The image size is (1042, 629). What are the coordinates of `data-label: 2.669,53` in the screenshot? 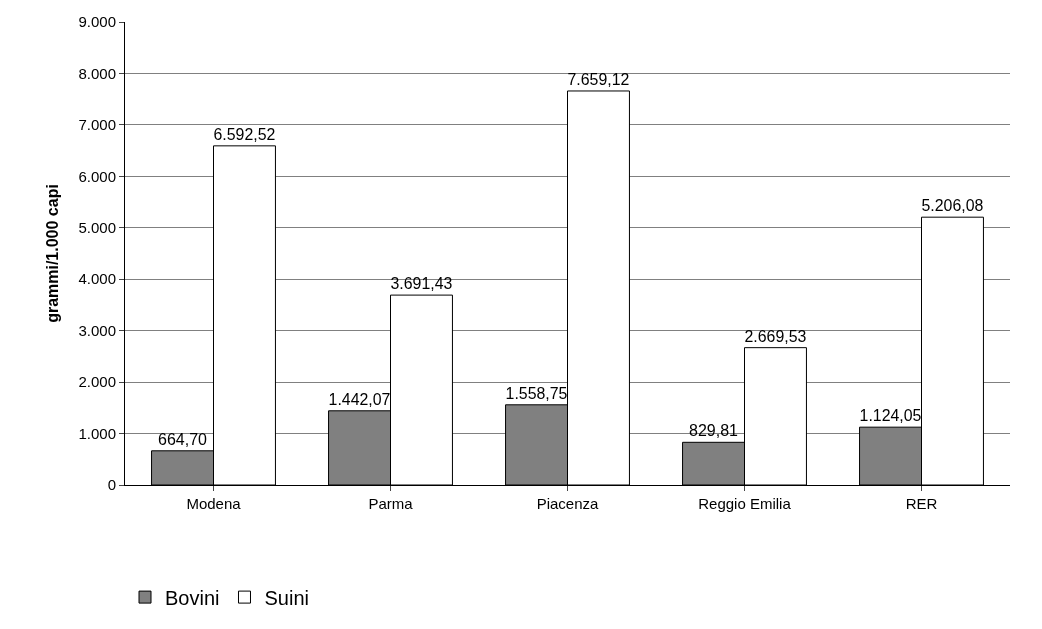 It's located at (775, 336).